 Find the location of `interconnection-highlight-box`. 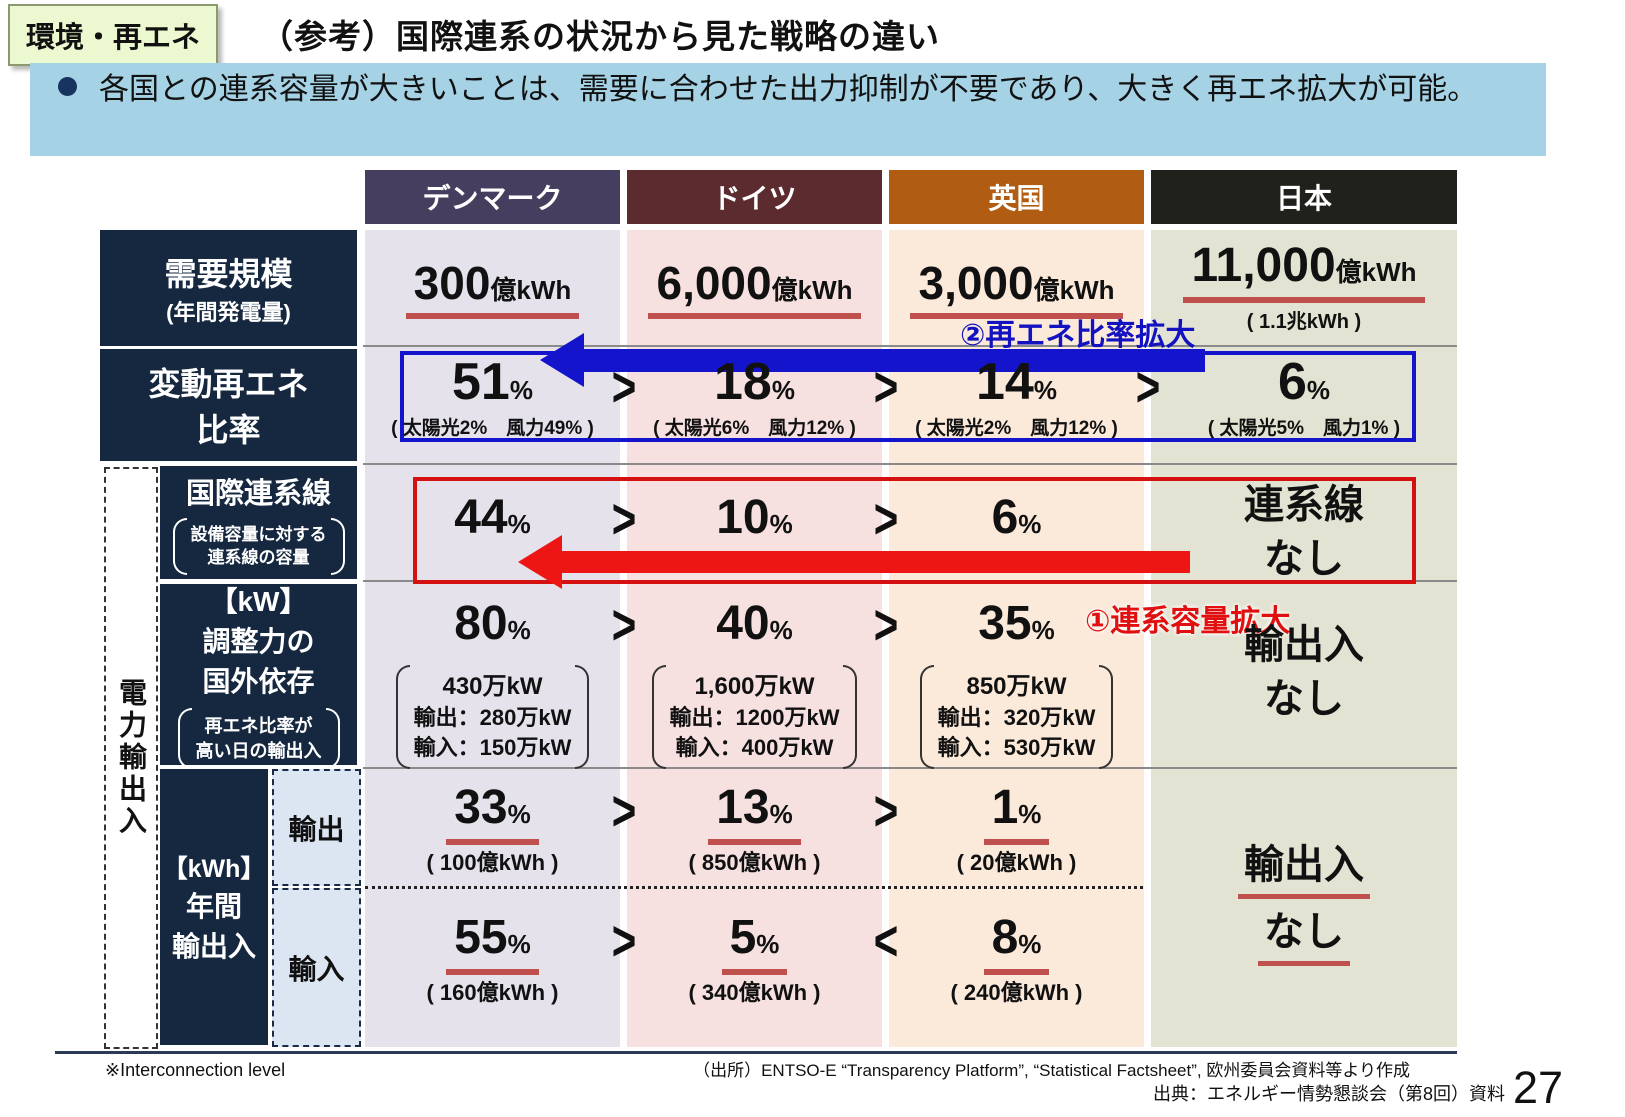

interconnection-highlight-box is located at coordinates (914, 530).